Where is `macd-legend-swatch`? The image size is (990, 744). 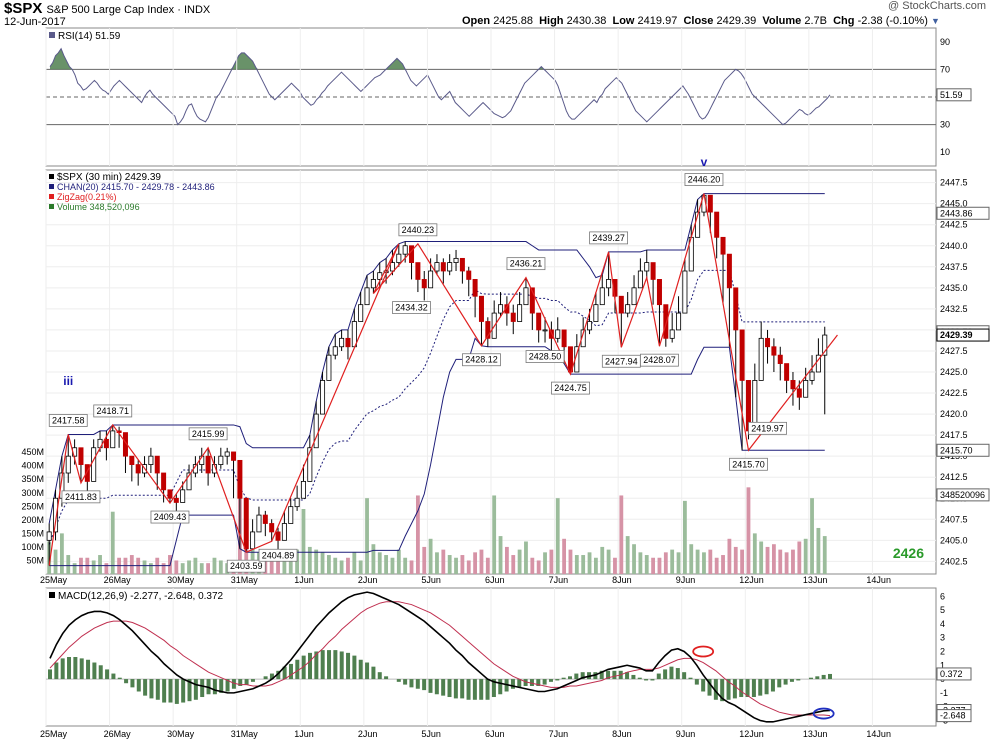
macd-legend-swatch is located at coordinates (52, 595).